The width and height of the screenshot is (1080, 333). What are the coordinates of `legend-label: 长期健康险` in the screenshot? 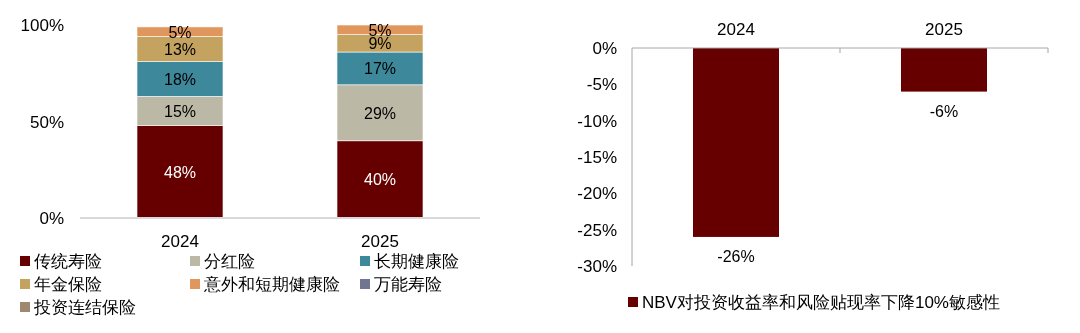 It's located at (416, 261).